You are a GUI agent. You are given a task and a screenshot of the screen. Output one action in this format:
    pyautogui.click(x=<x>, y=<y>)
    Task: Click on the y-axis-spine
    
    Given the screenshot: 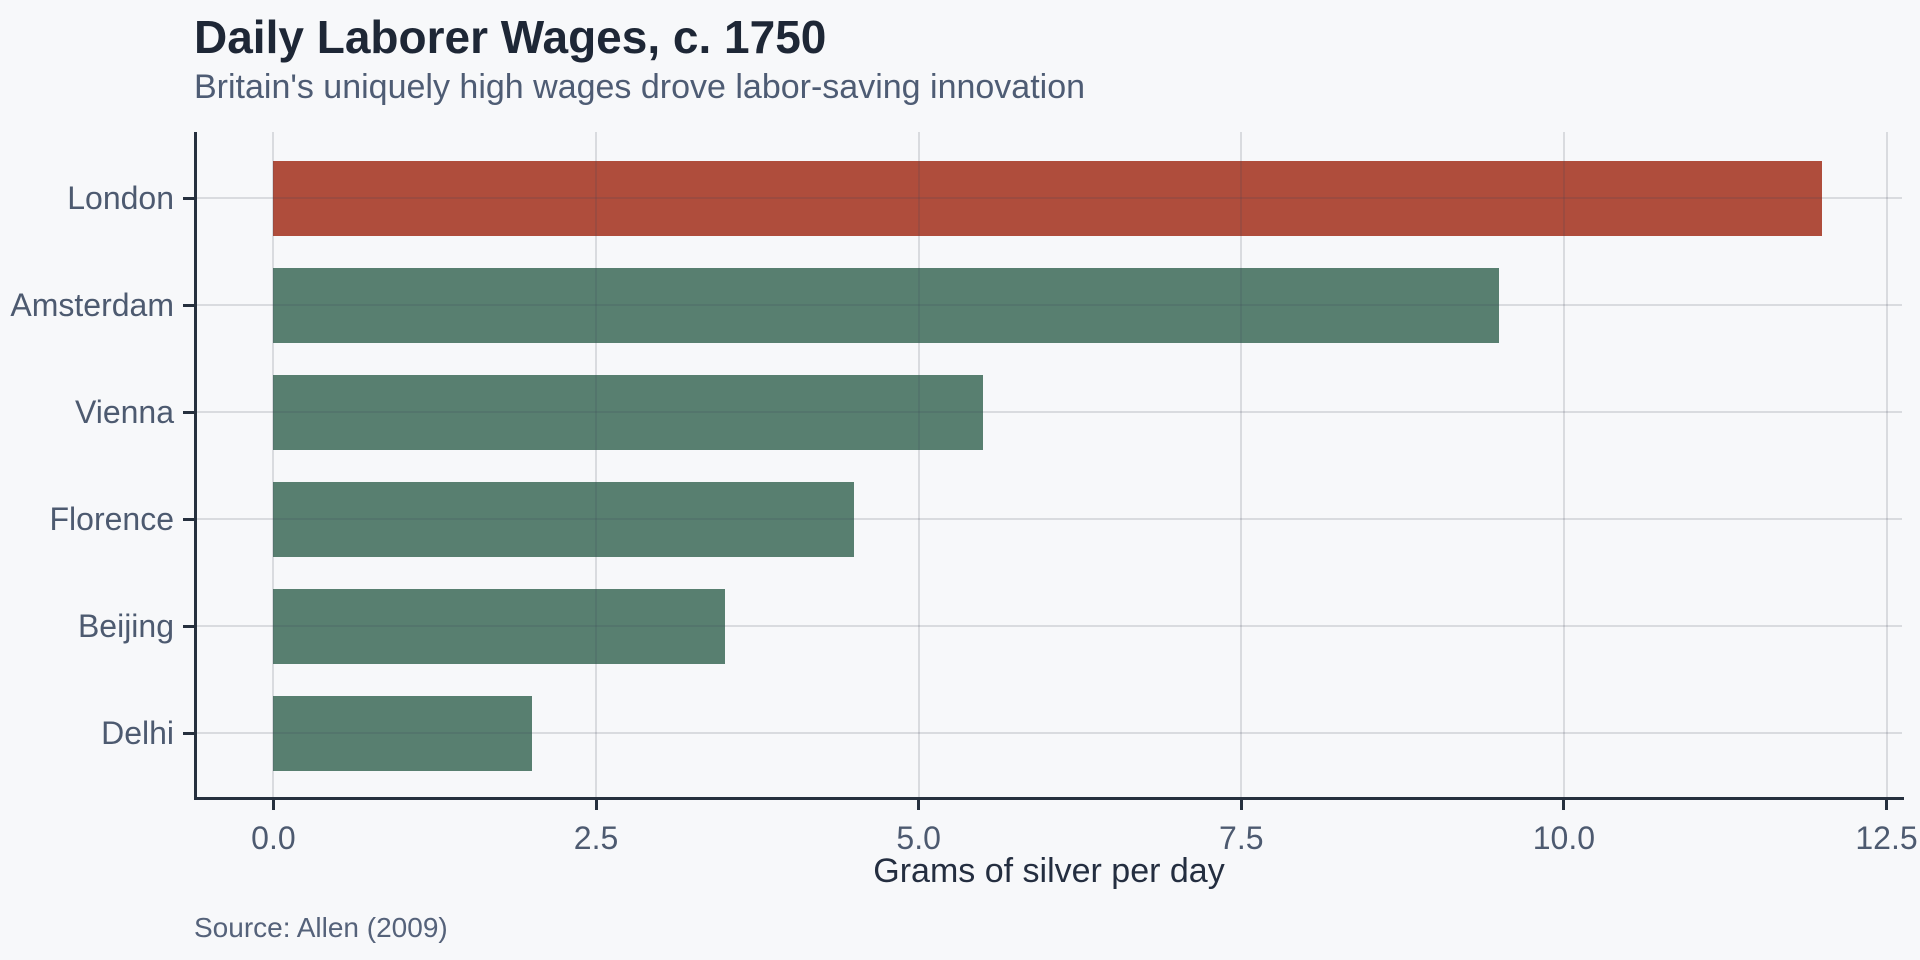 What is the action you would take?
    pyautogui.click(x=195, y=466)
    